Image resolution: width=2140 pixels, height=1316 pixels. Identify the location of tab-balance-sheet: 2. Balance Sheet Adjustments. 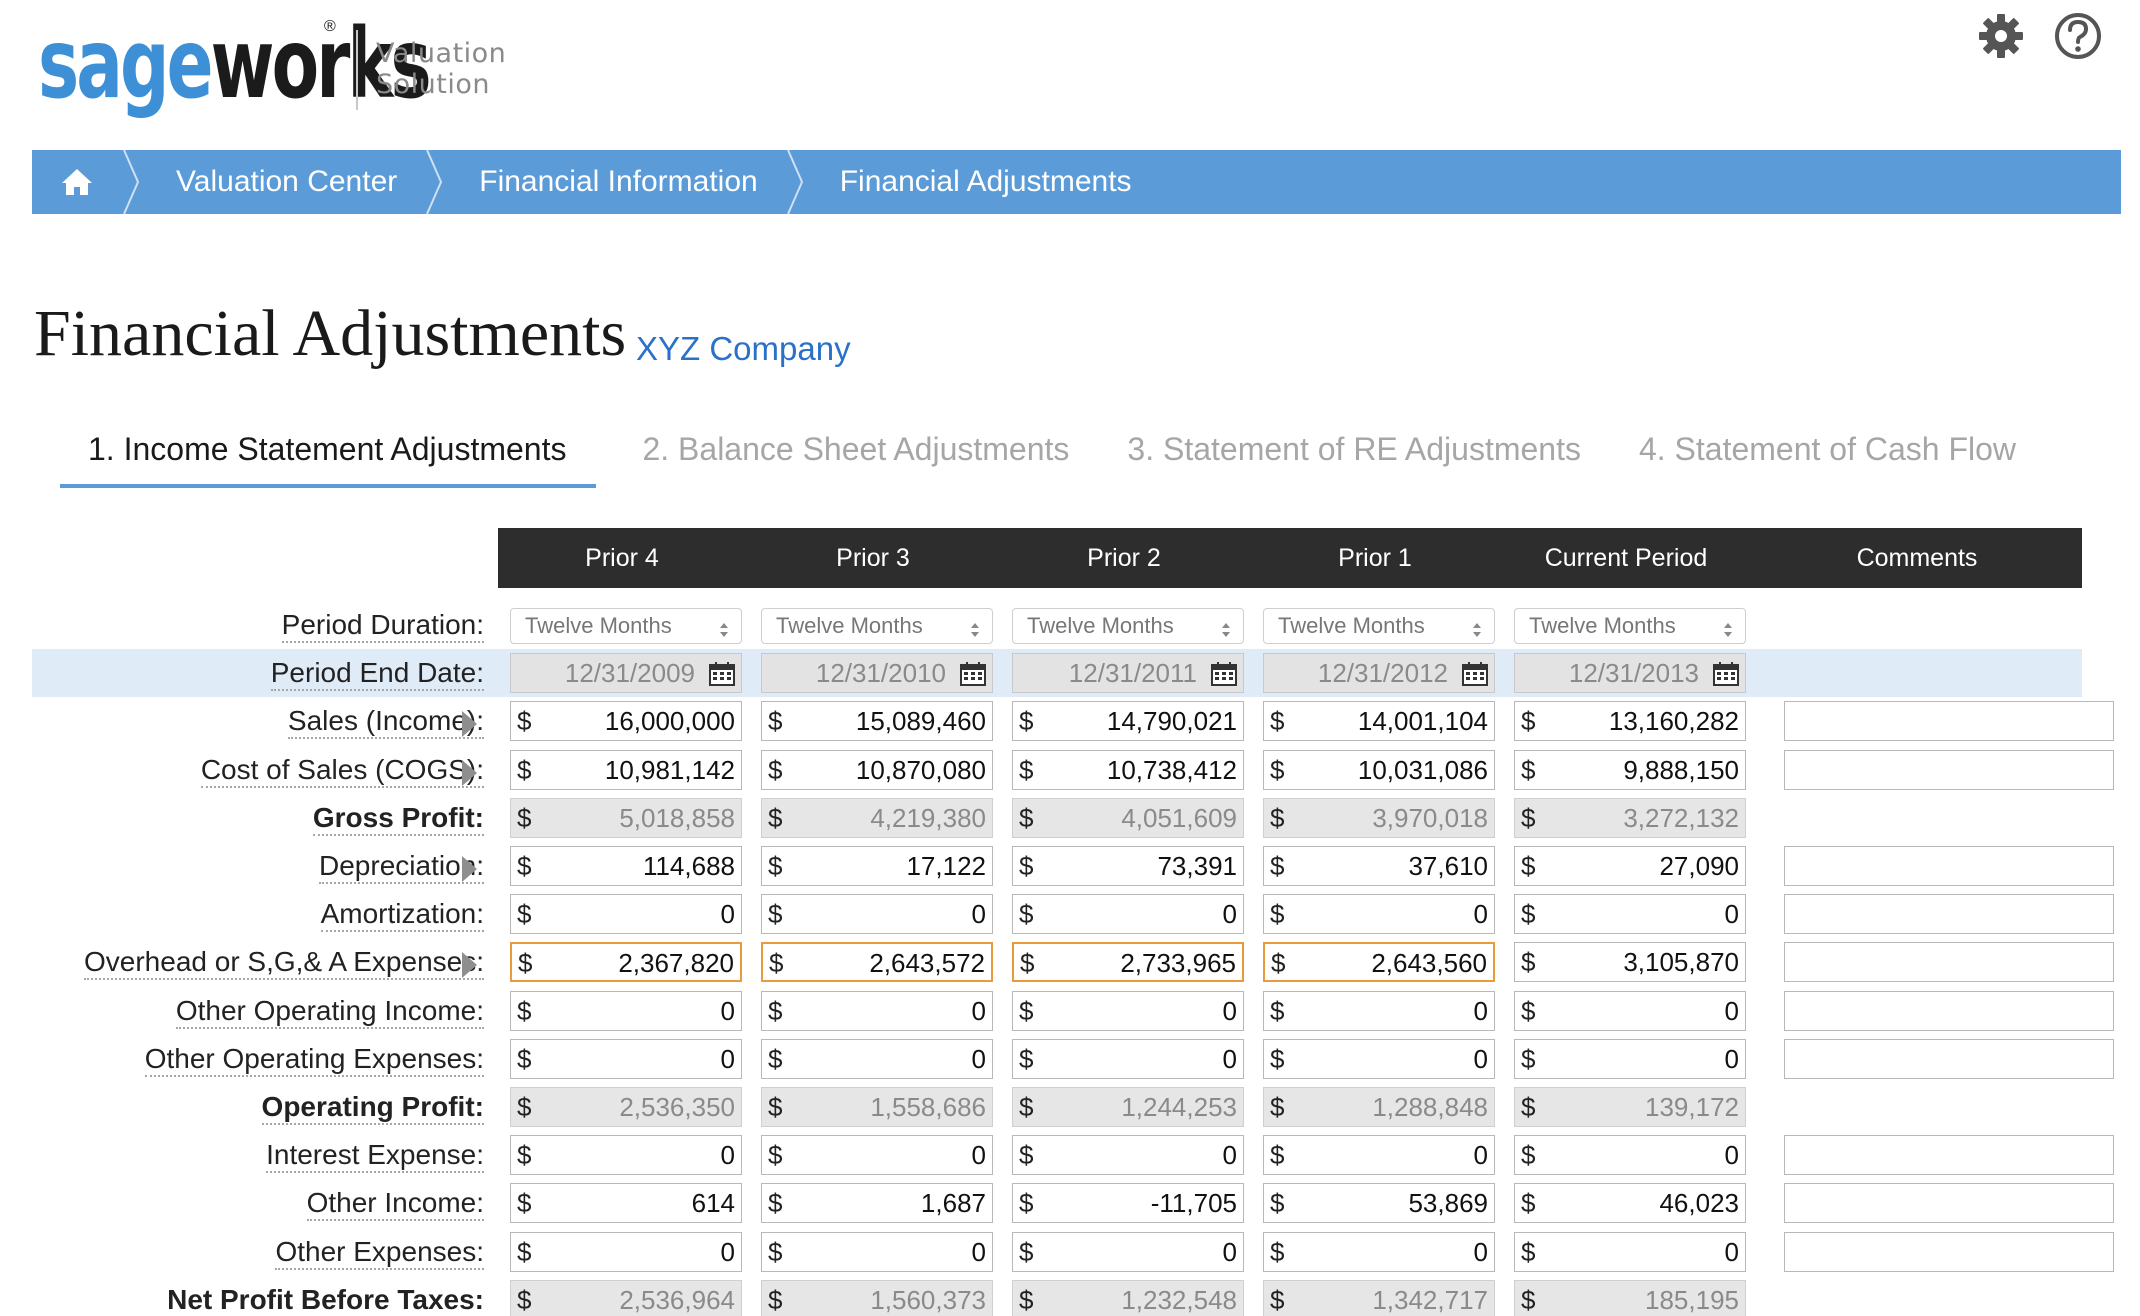
(856, 449).